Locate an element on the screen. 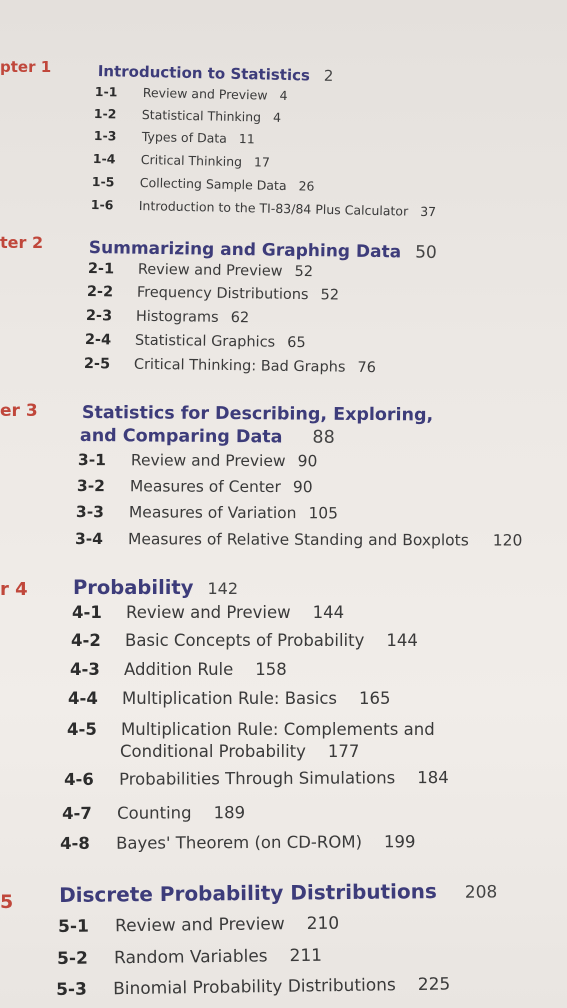 This screenshot has width=567, height=1008. section-number: 1-6 is located at coordinates (102, 205).